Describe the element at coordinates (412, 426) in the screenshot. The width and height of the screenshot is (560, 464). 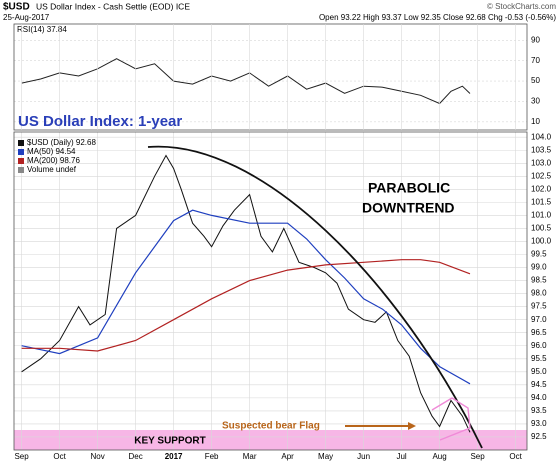
I see `flag-arrow-head` at that location.